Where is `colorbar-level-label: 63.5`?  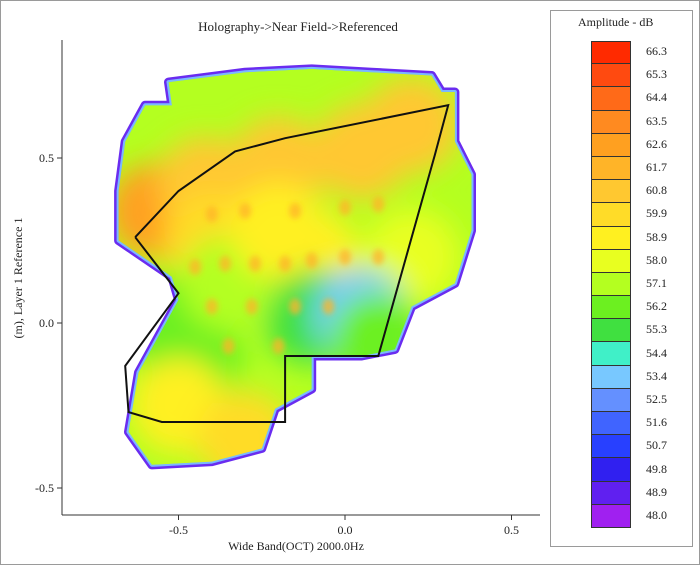
colorbar-level-label: 63.5 is located at coordinates (656, 120).